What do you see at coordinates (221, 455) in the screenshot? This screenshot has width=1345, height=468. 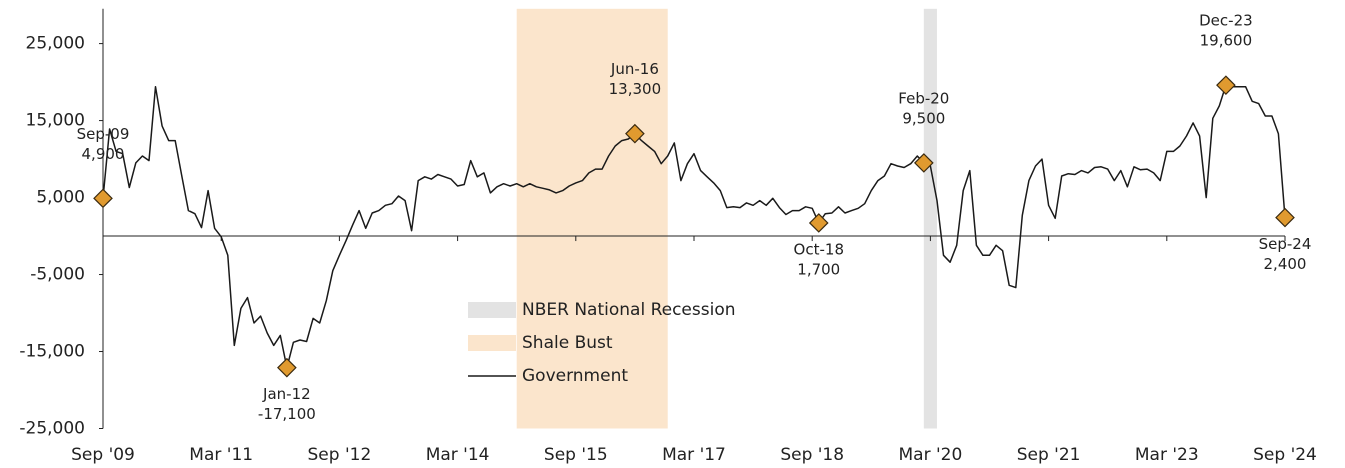 I see `x-tick-label: Mar '11` at bounding box center [221, 455].